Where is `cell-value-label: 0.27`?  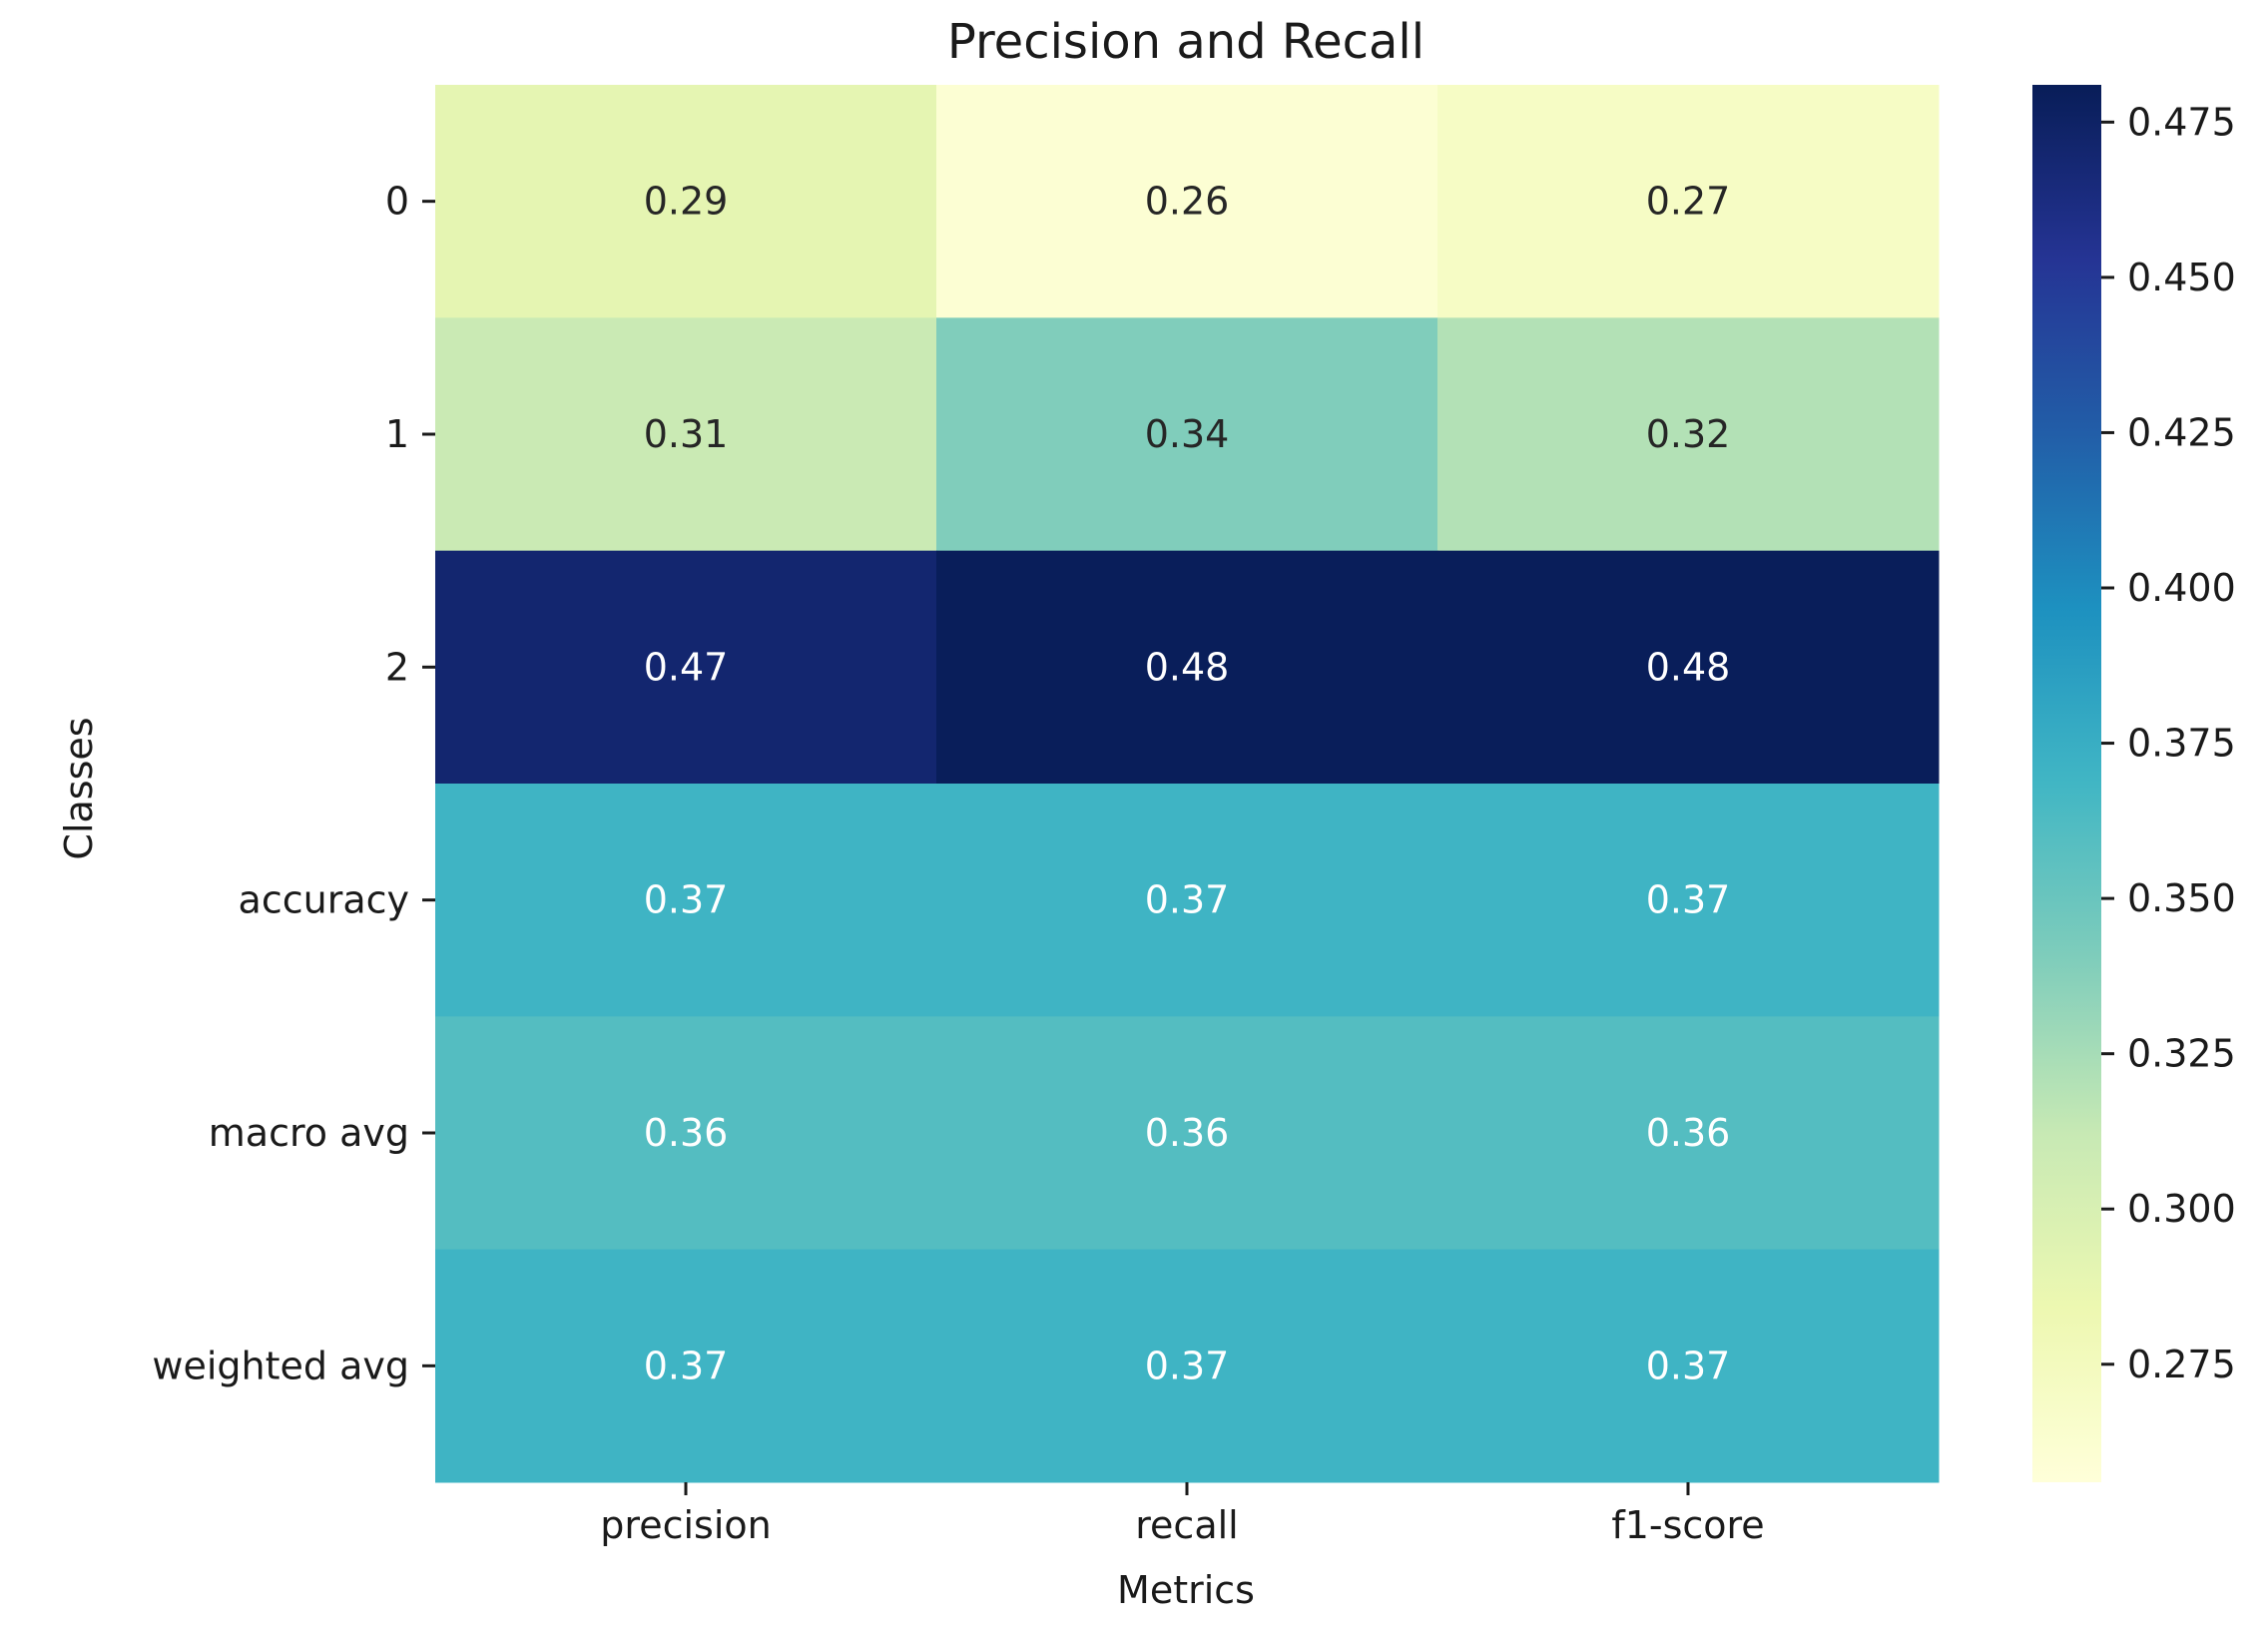 cell-value-label: 0.27 is located at coordinates (1688, 202).